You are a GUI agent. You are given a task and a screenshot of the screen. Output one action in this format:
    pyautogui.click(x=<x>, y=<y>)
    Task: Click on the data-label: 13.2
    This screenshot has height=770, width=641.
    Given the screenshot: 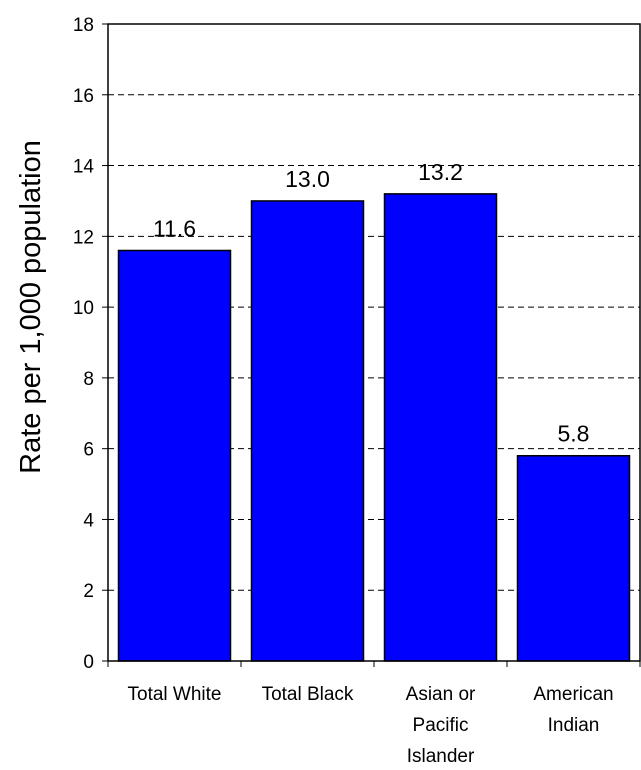 What is the action you would take?
    pyautogui.click(x=440, y=172)
    